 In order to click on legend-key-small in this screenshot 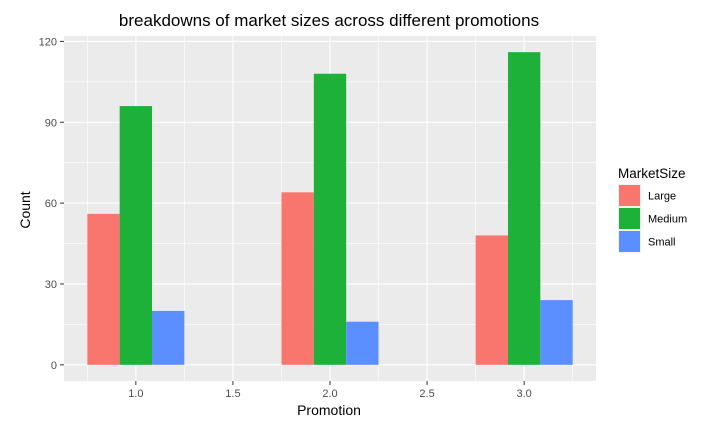, I will do `click(629, 241)`.